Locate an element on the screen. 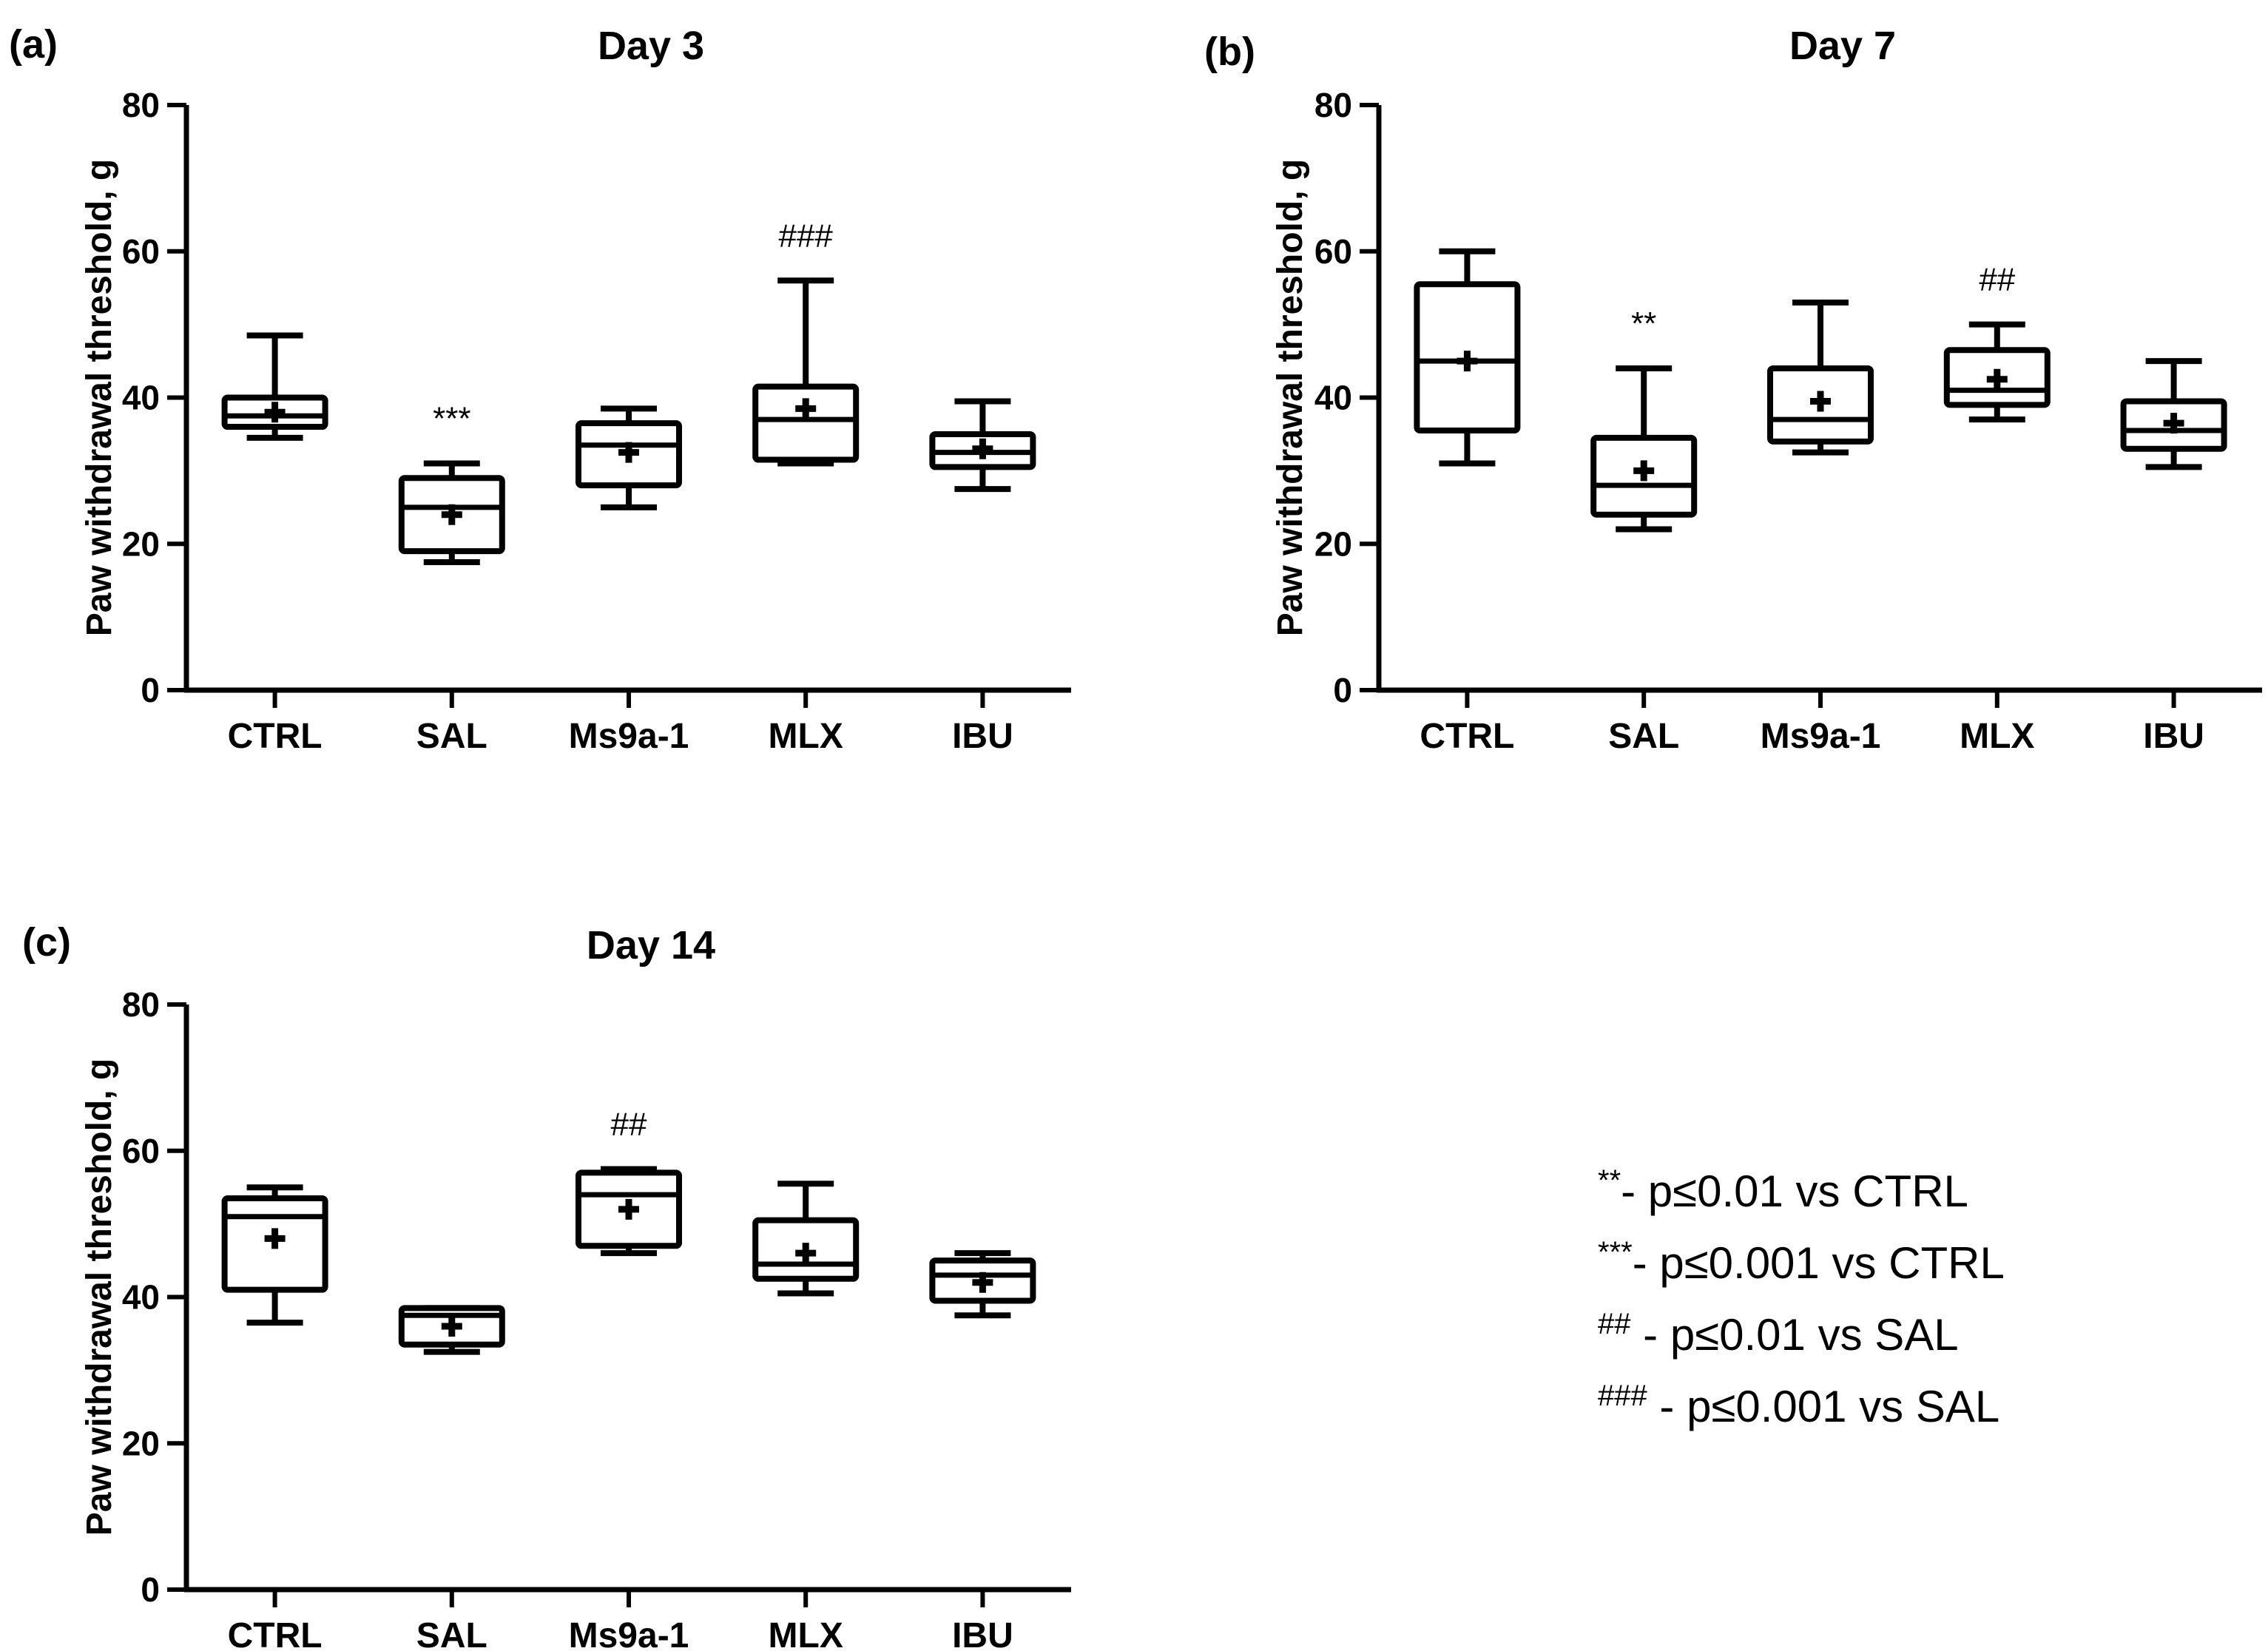  panel-label: (a) is located at coordinates (33, 44).